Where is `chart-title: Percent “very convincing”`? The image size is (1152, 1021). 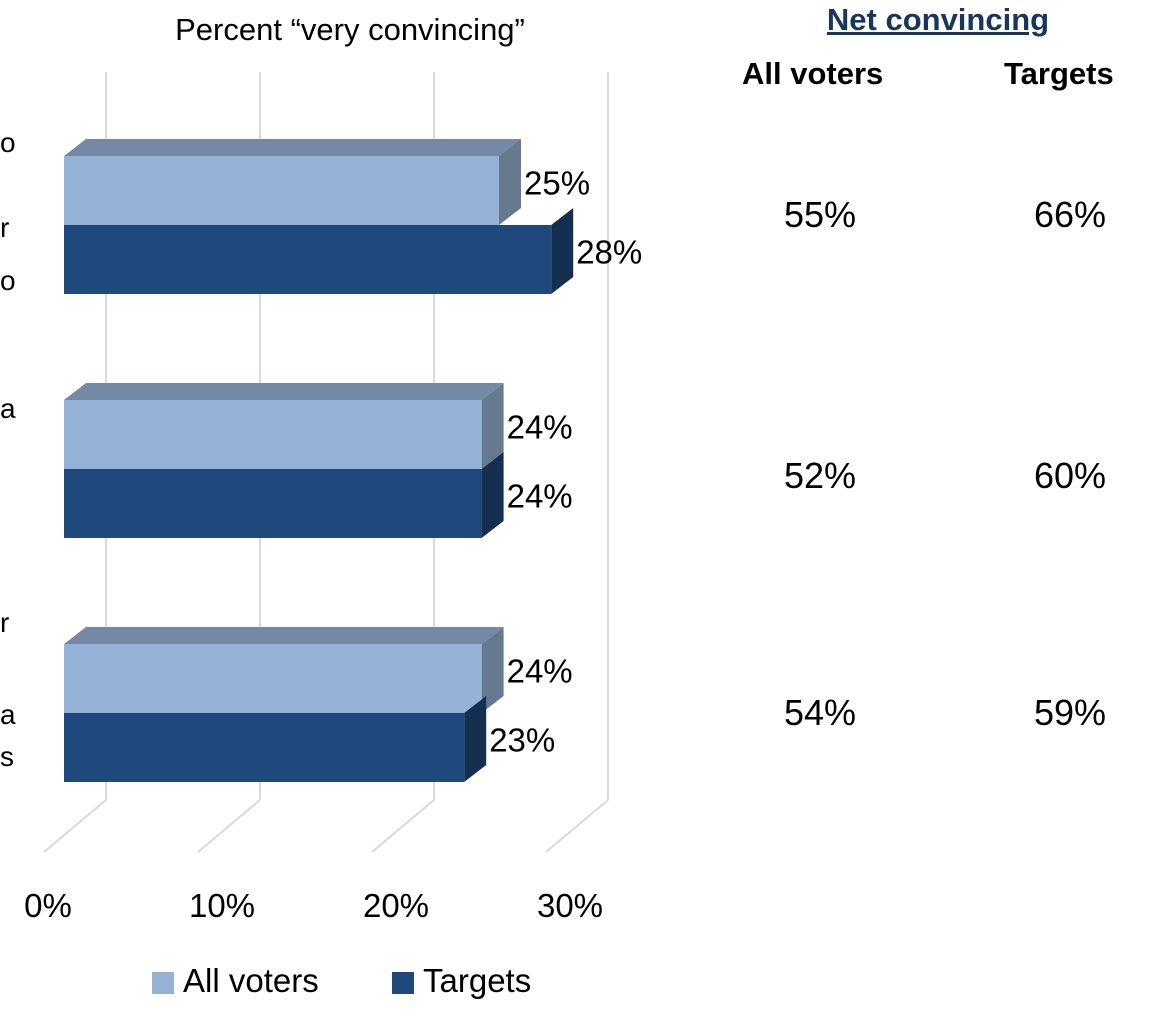 chart-title: Percent “very convincing” is located at coordinates (350, 29).